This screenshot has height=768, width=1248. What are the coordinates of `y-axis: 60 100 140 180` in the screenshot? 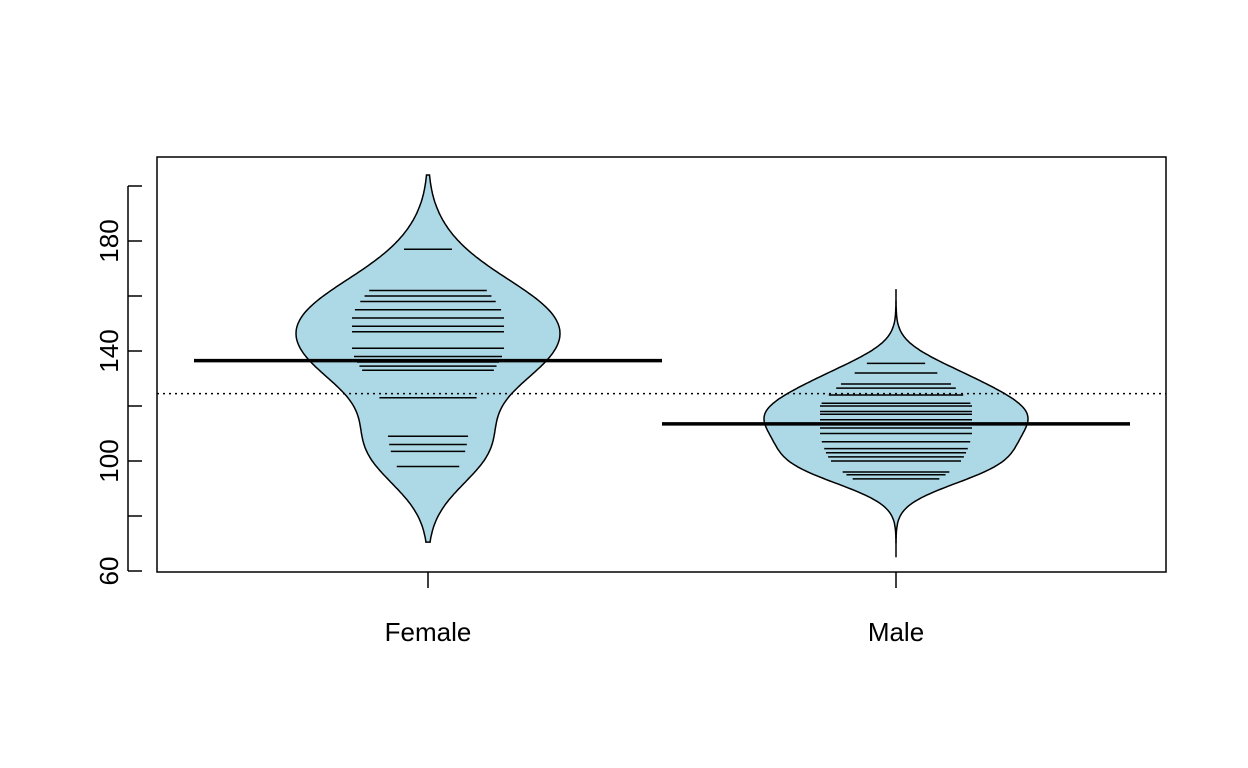 It's located at (118, 385).